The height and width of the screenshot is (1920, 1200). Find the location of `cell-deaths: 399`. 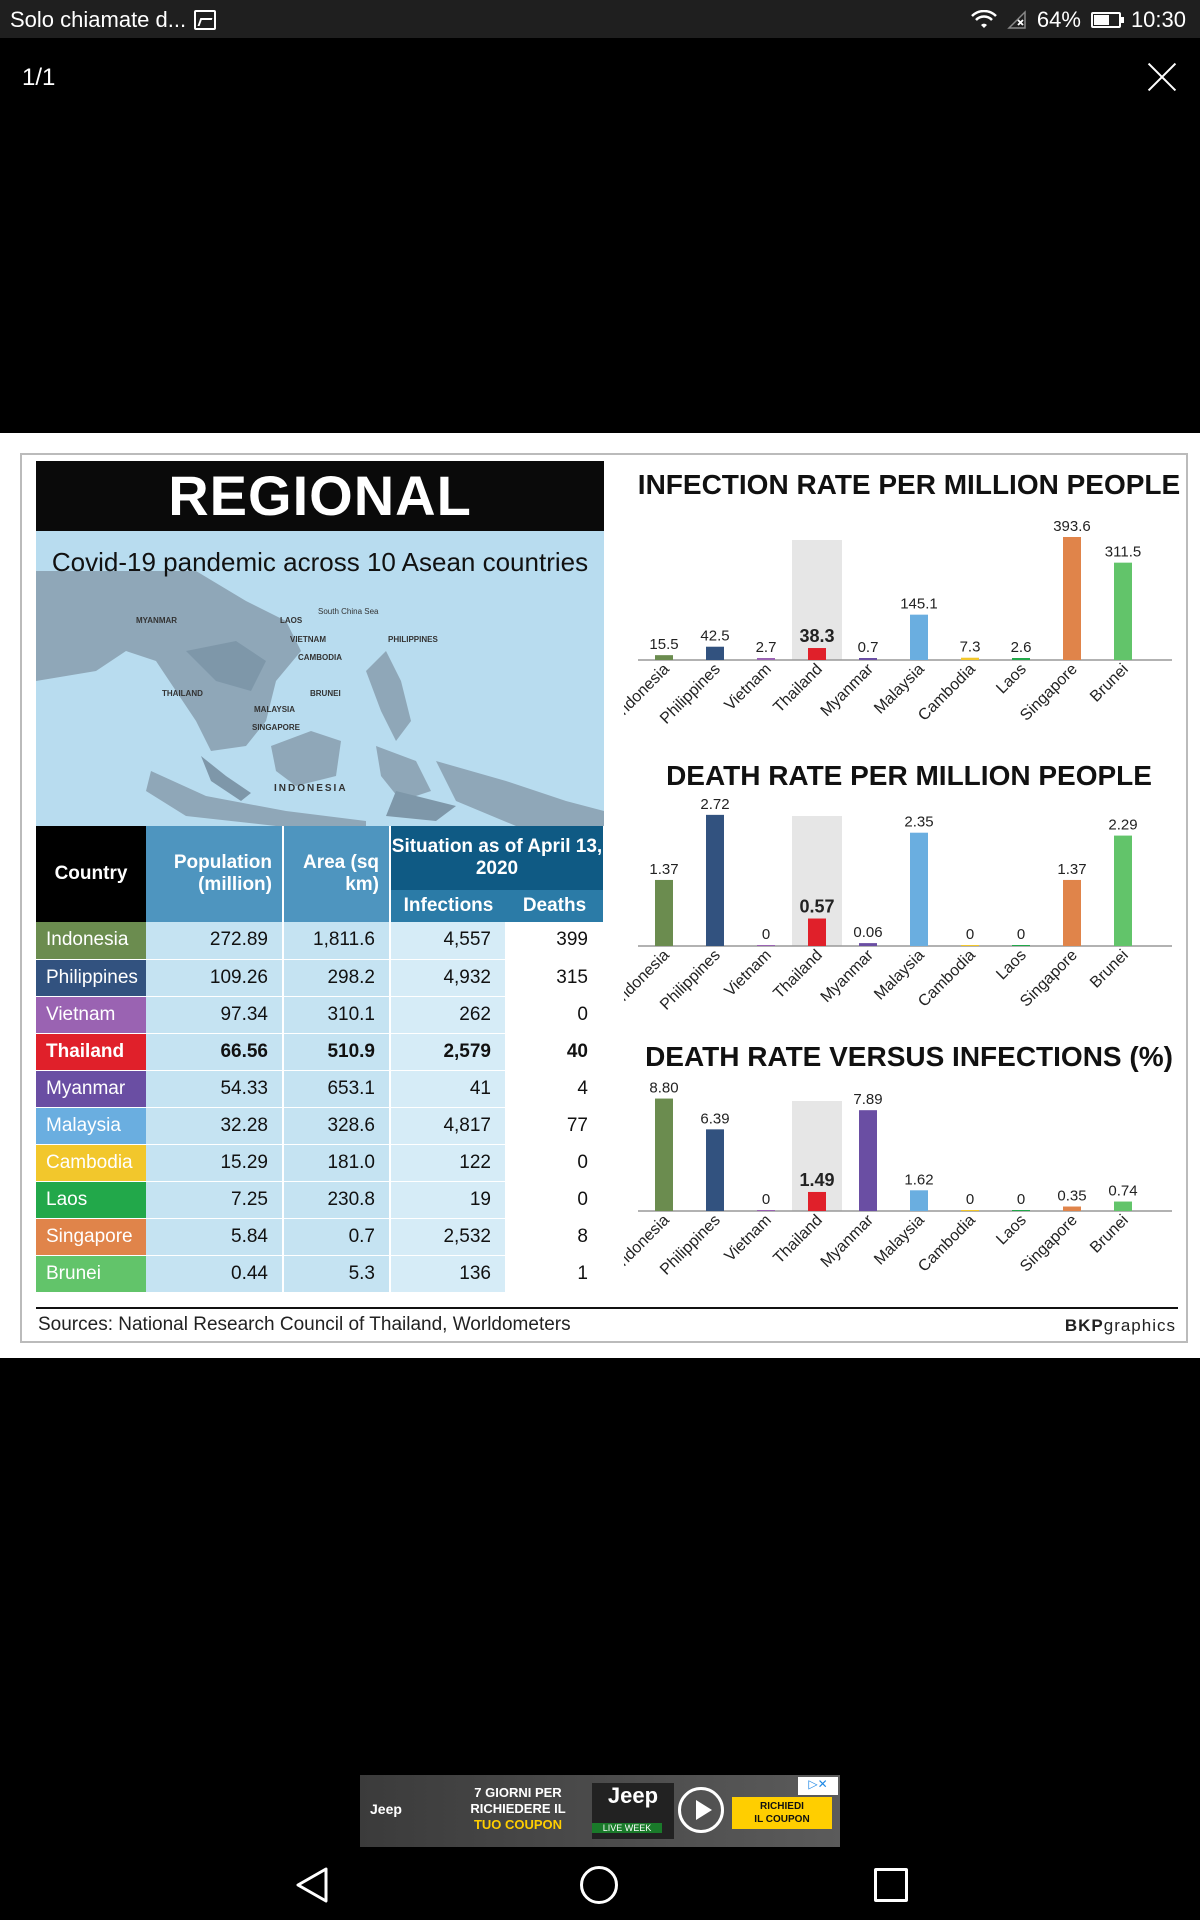

cell-deaths: 399 is located at coordinates (555, 941).